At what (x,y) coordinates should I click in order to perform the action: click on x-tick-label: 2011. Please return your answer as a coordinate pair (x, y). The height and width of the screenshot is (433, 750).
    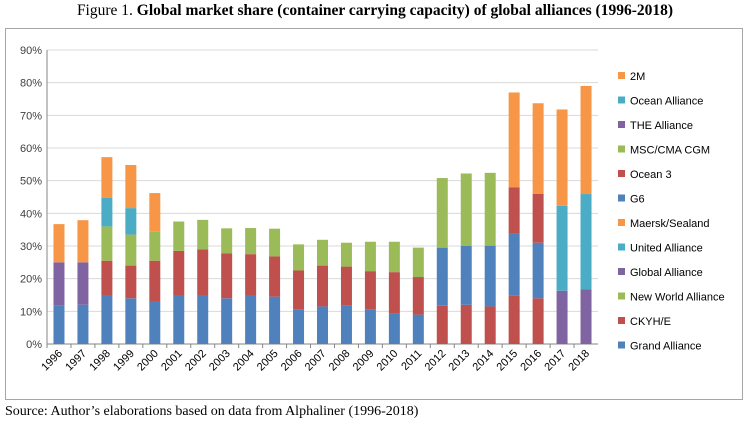
    Looking at the image, I should click on (411, 360).